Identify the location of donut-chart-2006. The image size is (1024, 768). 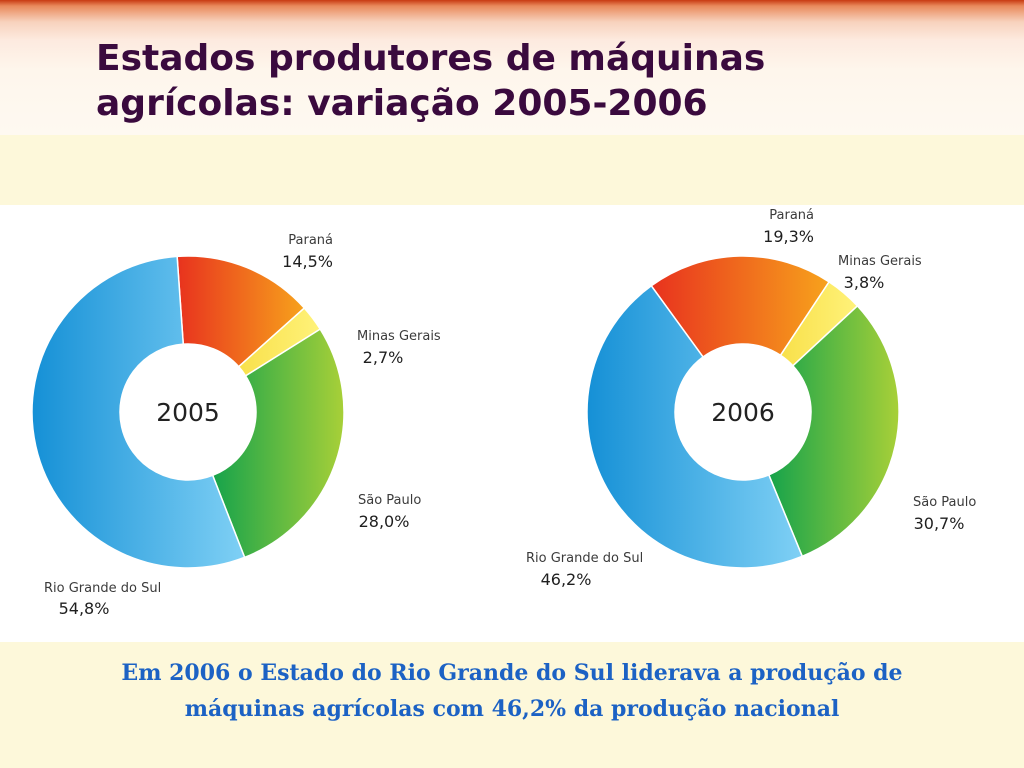
(743, 412).